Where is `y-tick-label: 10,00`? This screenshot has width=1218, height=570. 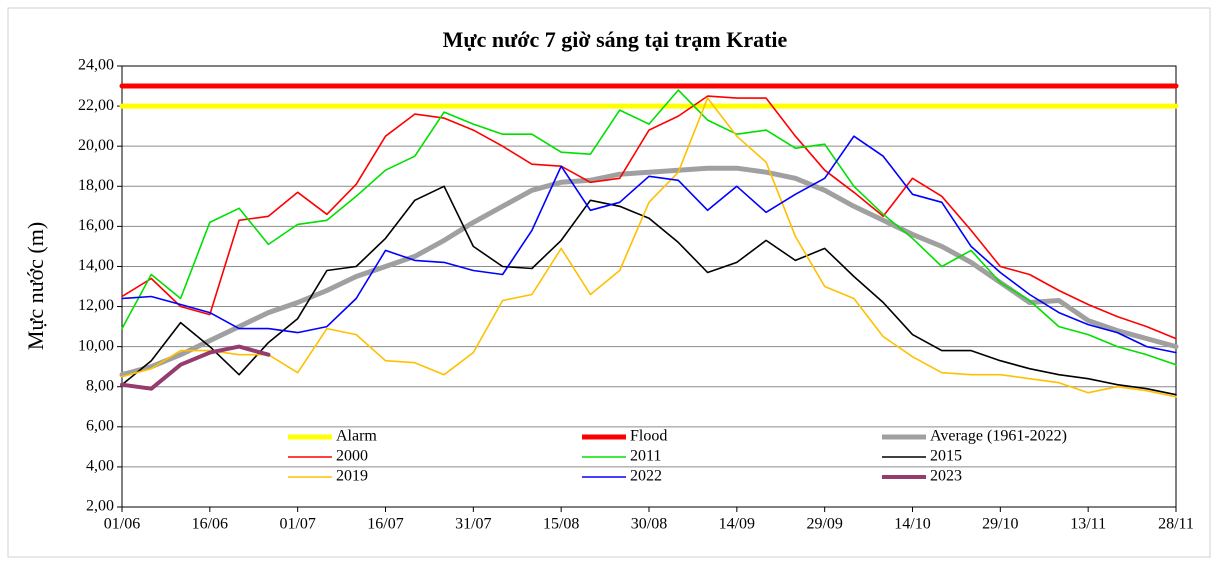 y-tick-label: 10,00 is located at coordinates (96, 345).